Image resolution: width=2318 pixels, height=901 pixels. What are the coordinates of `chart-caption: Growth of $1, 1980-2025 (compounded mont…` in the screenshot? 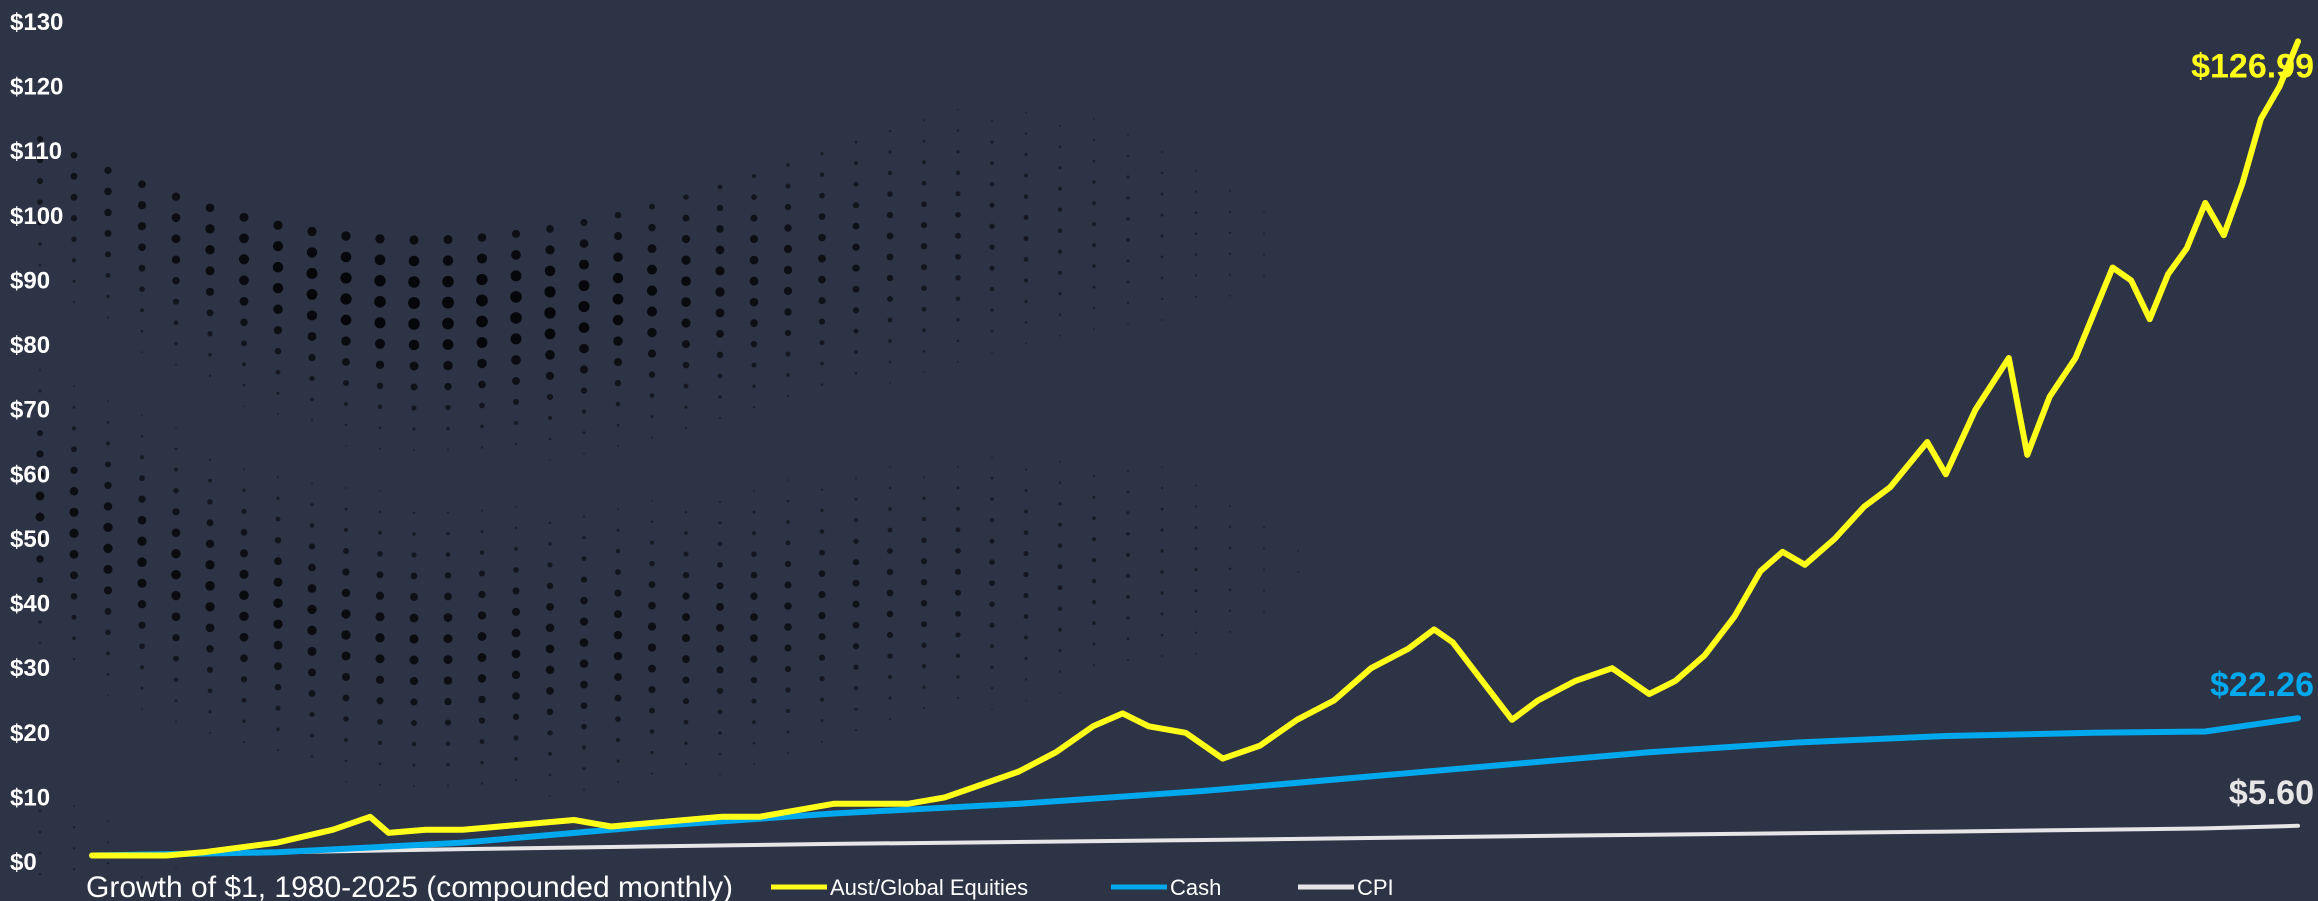 It's located at (409, 886).